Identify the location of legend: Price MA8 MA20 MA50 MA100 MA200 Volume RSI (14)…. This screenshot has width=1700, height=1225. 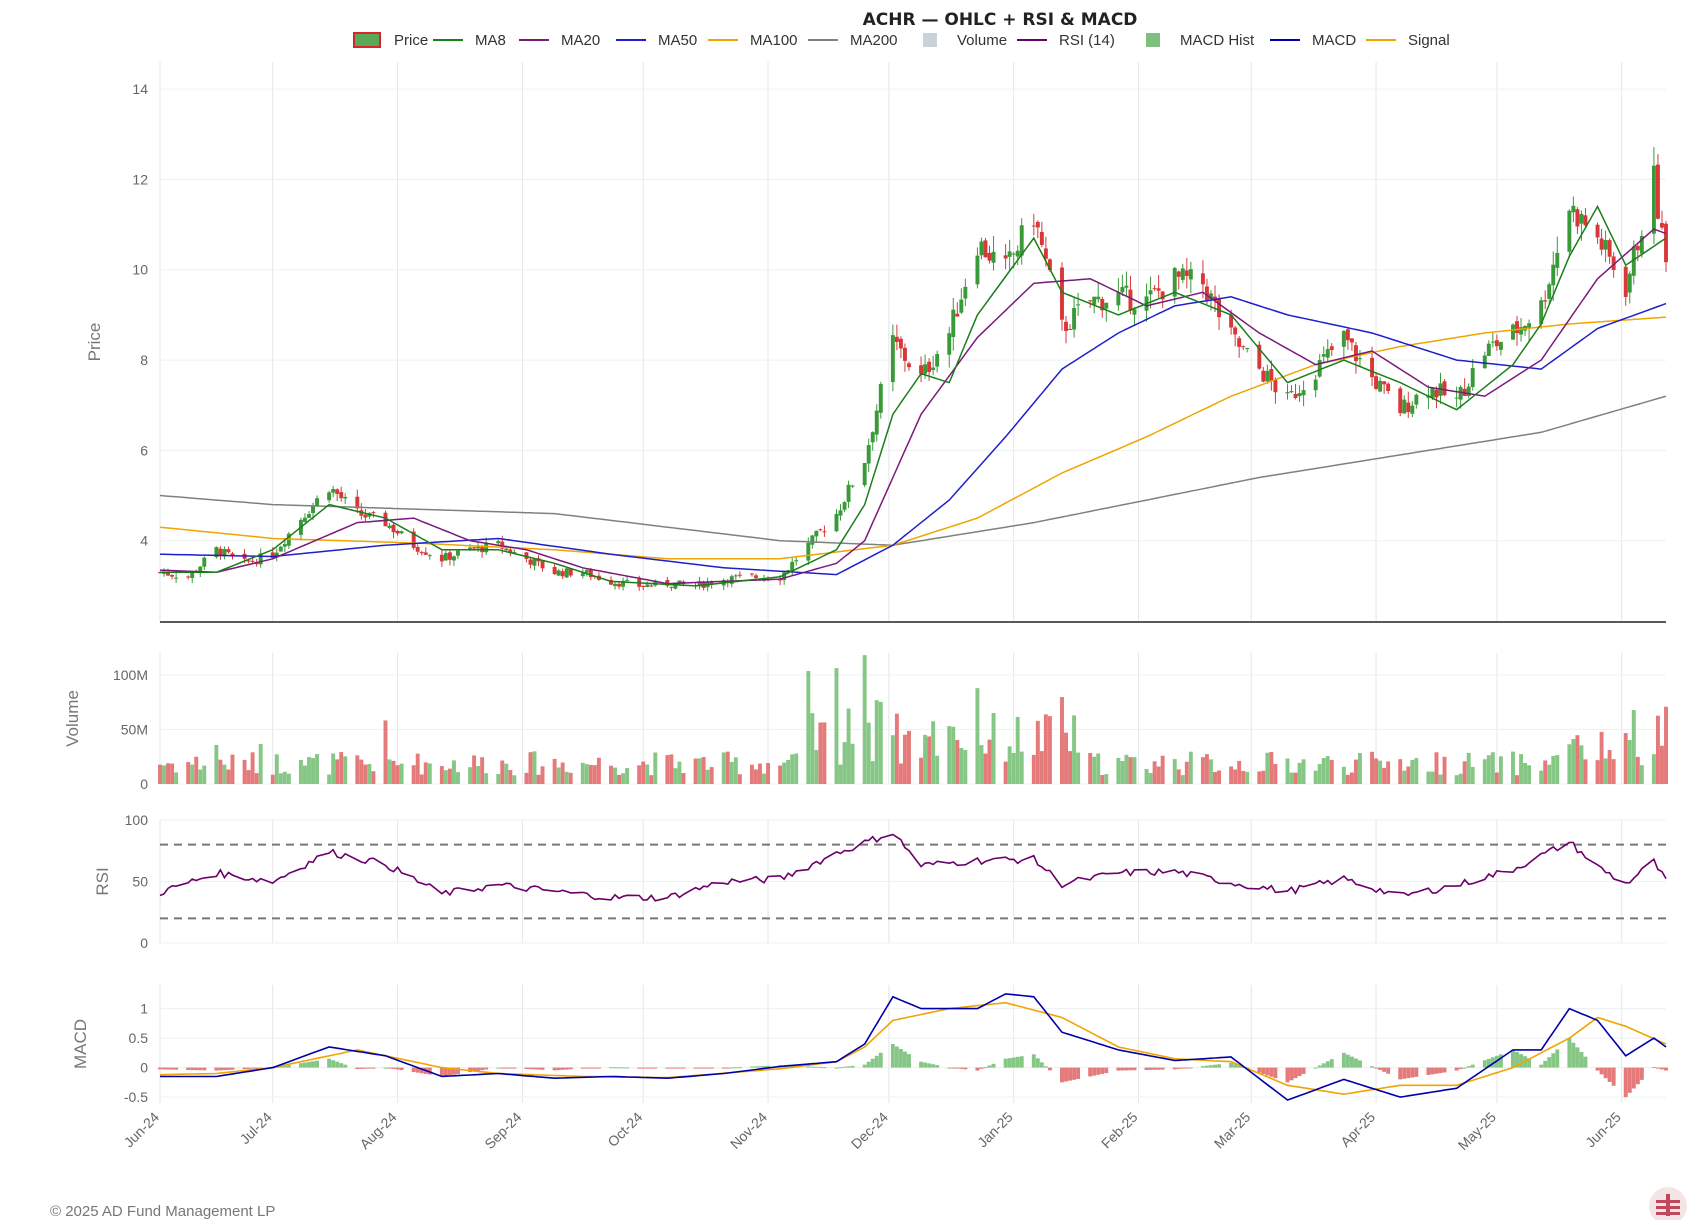
(901, 40).